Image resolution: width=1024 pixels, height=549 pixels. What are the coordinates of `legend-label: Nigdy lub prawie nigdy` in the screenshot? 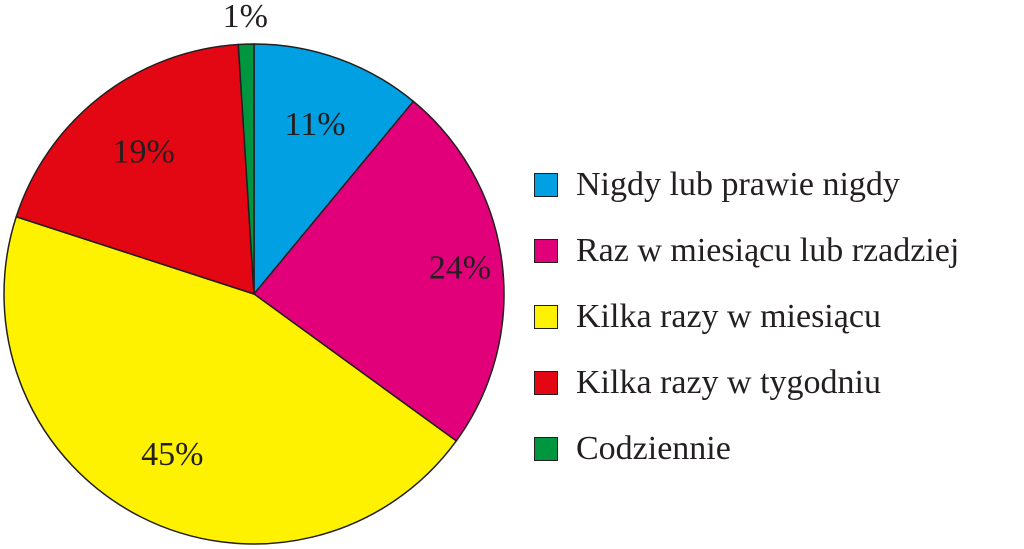 It's located at (738, 184).